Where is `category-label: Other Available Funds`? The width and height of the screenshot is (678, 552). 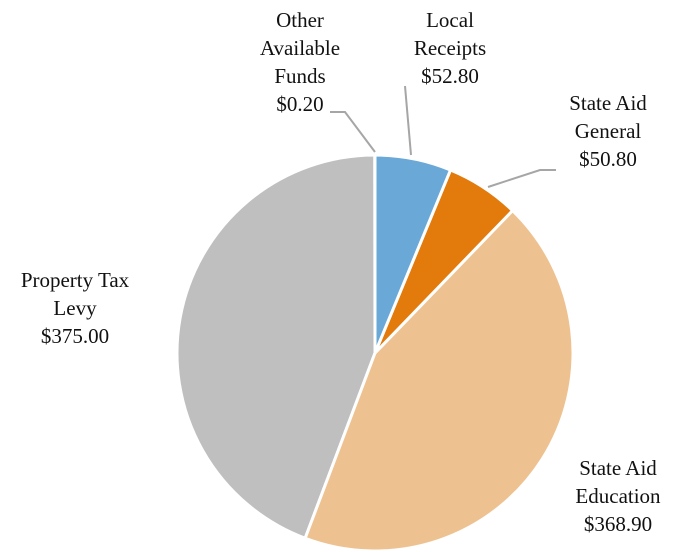 category-label: Other Available Funds is located at coordinates (300, 48).